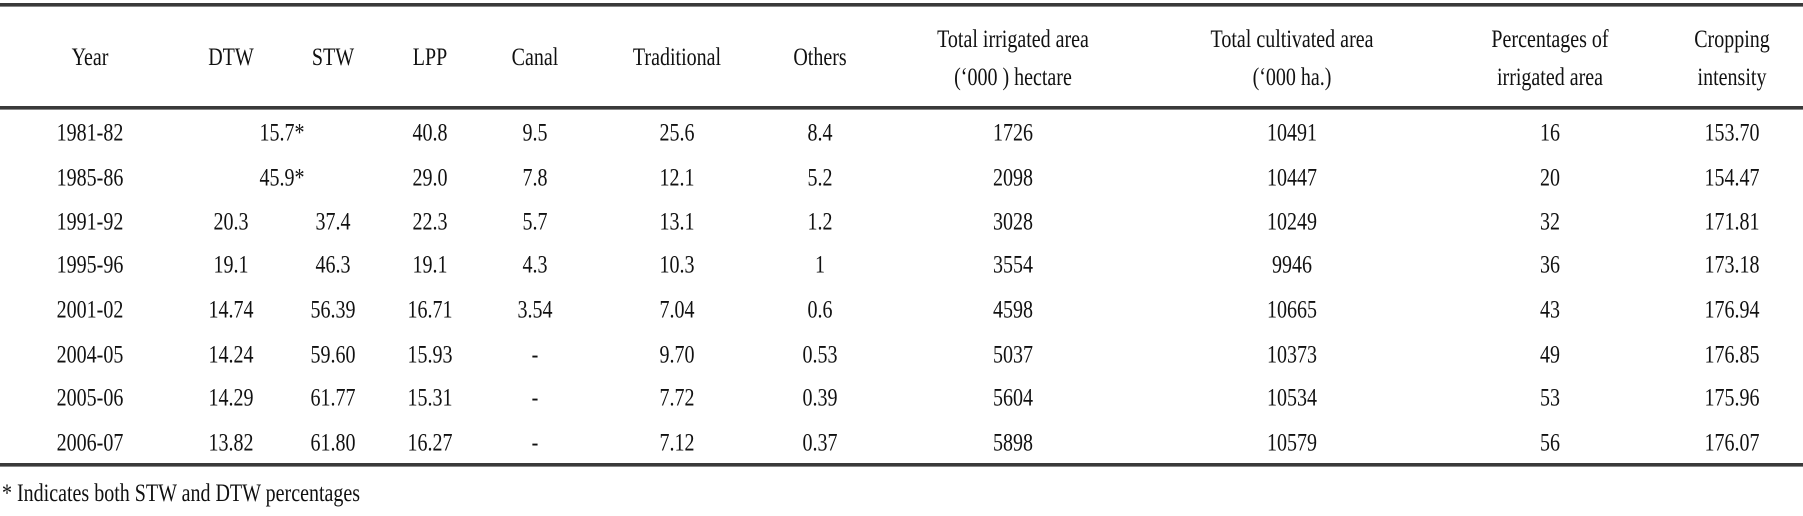 This screenshot has width=1803, height=516. What do you see at coordinates (333, 57) in the screenshot?
I see `column-header-stw: STW` at bounding box center [333, 57].